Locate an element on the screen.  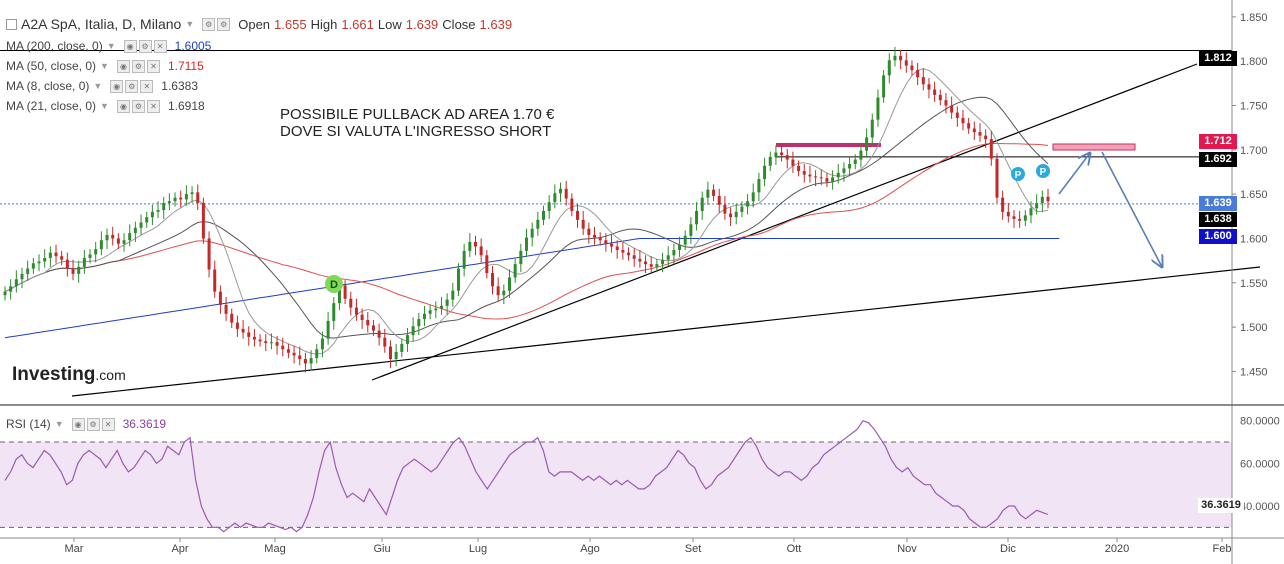
collapse-icon is located at coordinates (11, 24).